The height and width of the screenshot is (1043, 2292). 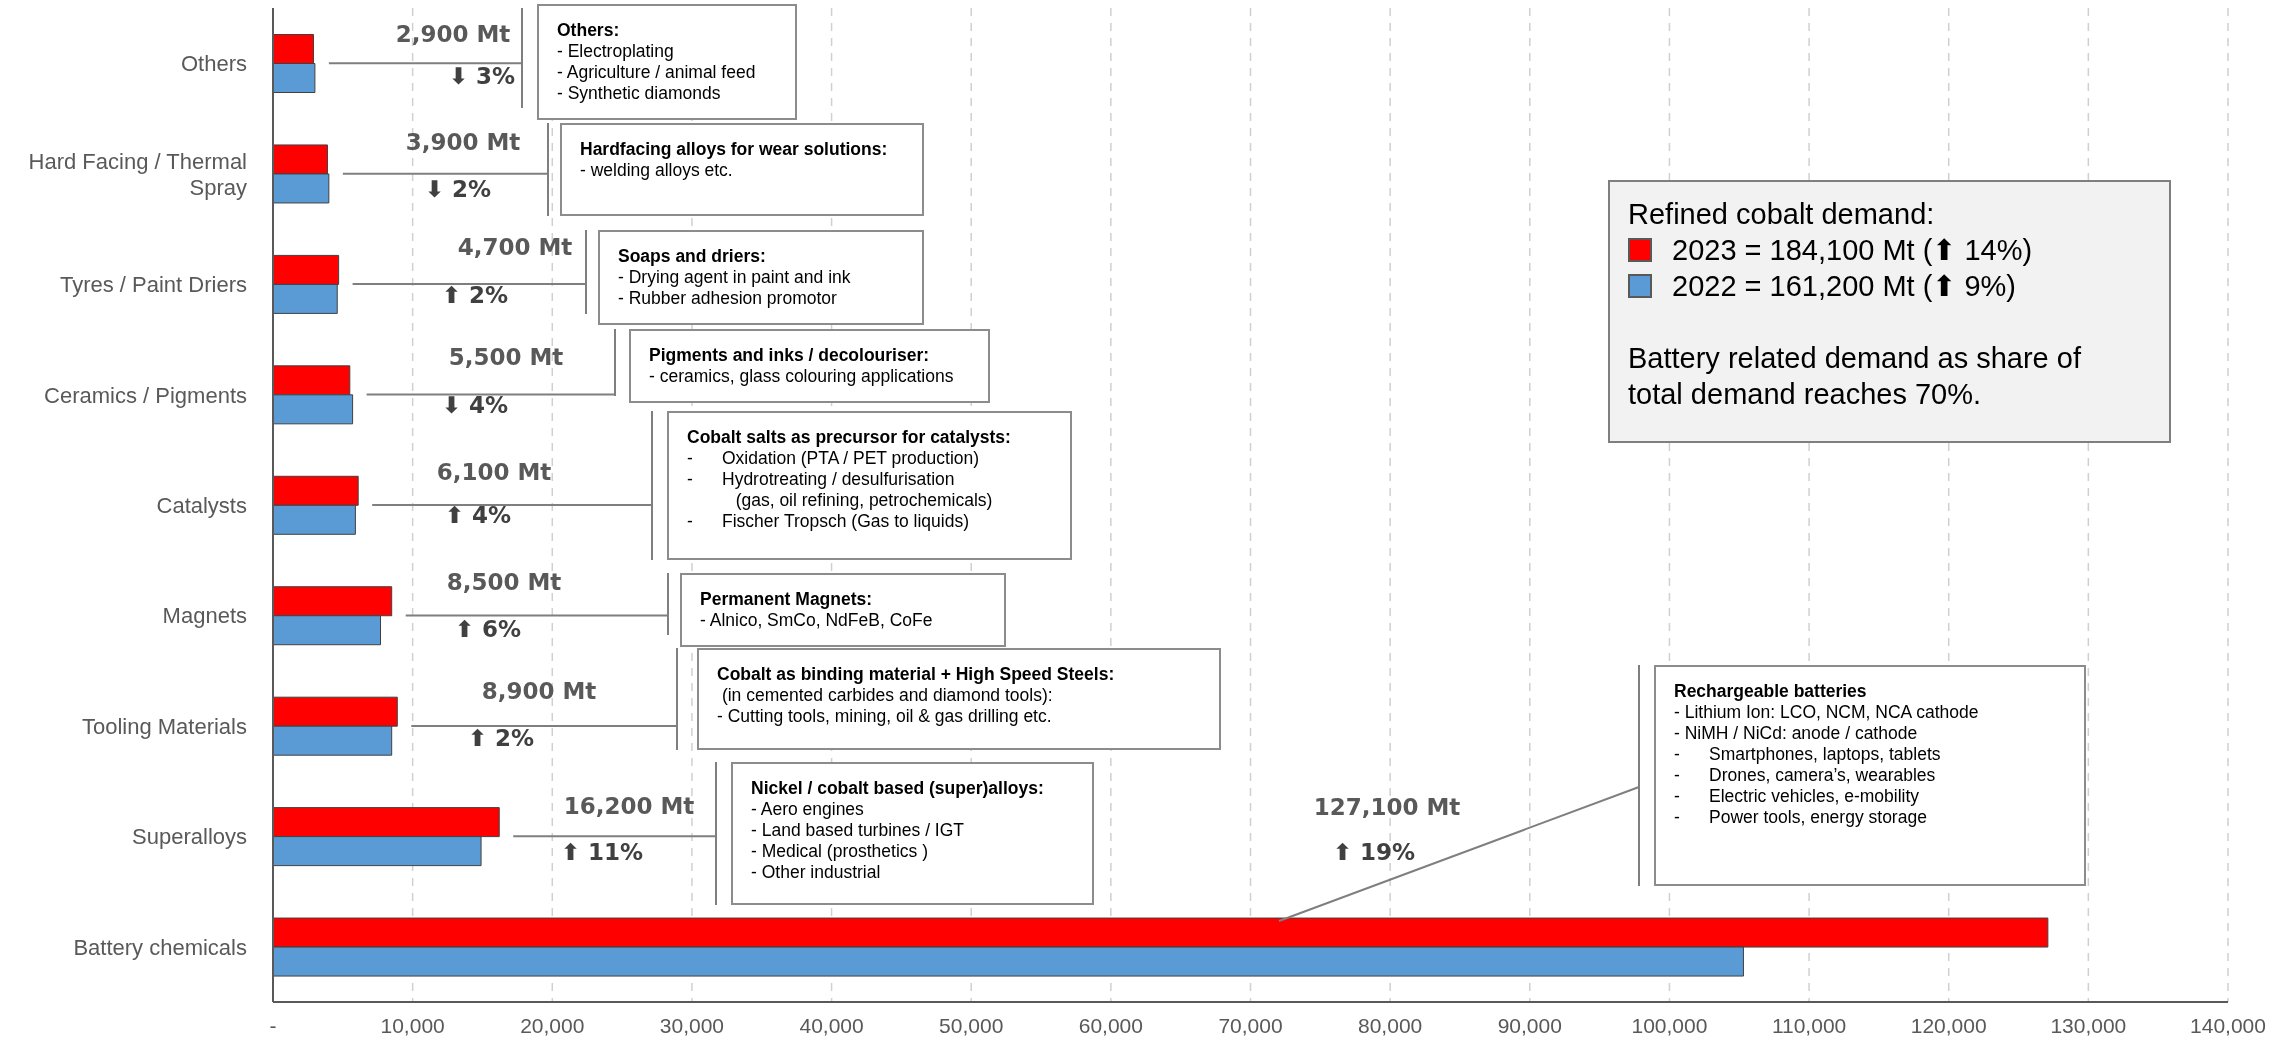 I want to click on x-tick-label: 60,000, so click(x=1110, y=1025).